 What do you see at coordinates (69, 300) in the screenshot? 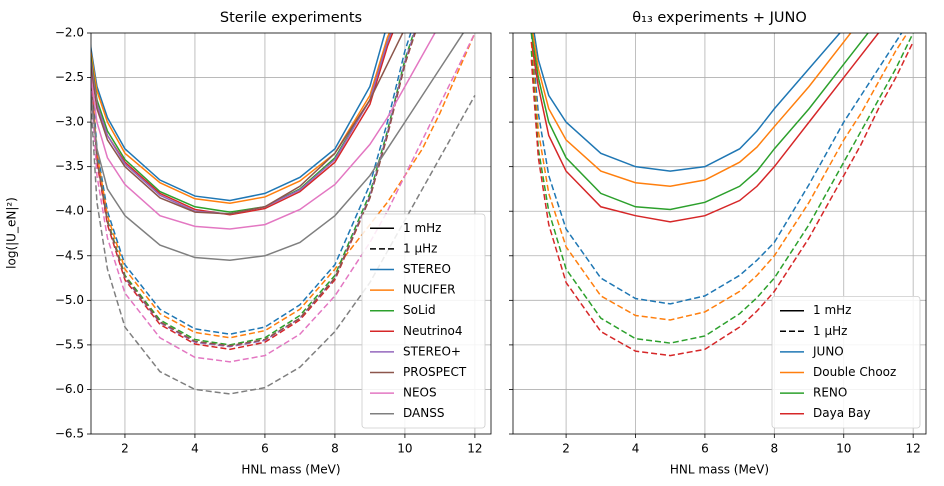
I see `y-tick-label: −5.0` at bounding box center [69, 300].